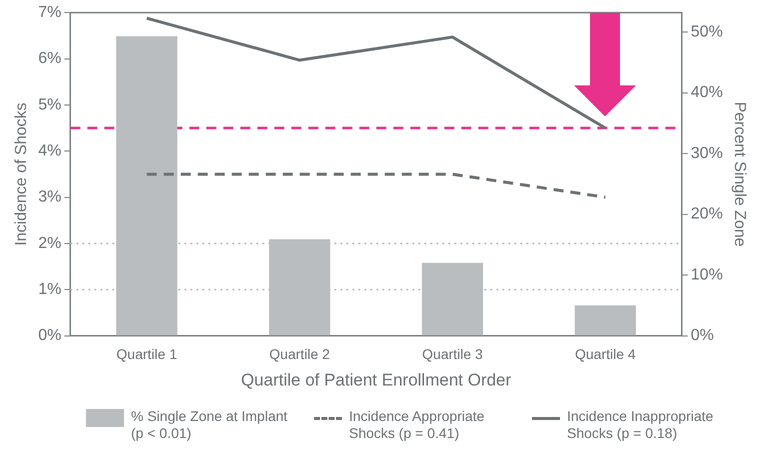 This screenshot has width=765, height=459. I want to click on x-tick-label: Quartile 3, so click(453, 354).